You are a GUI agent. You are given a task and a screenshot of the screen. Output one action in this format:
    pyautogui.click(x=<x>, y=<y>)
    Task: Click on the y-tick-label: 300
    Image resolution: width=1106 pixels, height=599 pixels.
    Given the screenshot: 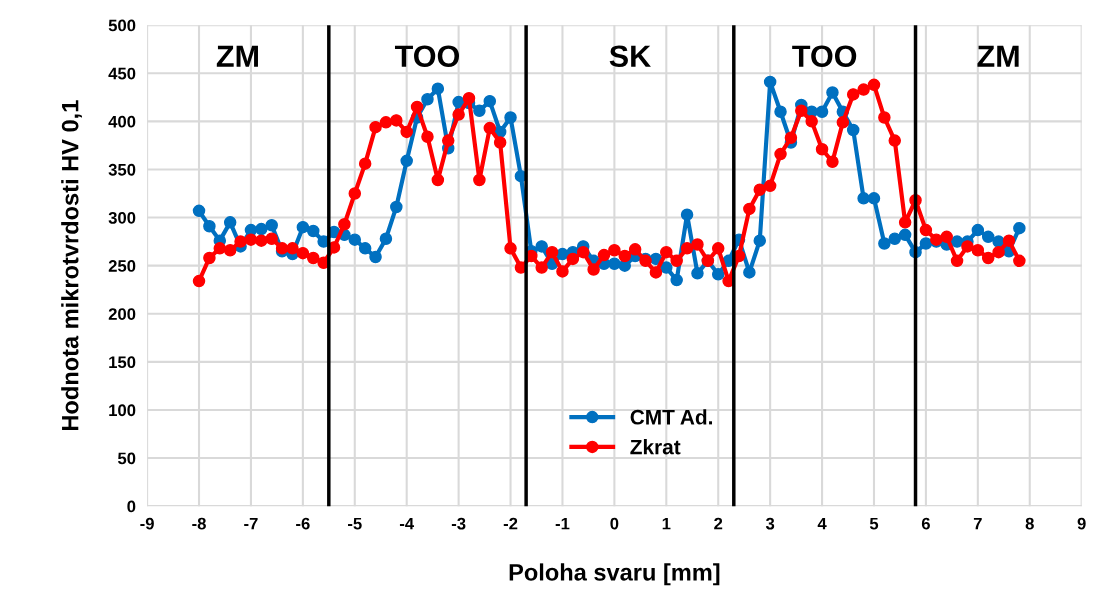 What is the action you would take?
    pyautogui.click(x=122, y=217)
    